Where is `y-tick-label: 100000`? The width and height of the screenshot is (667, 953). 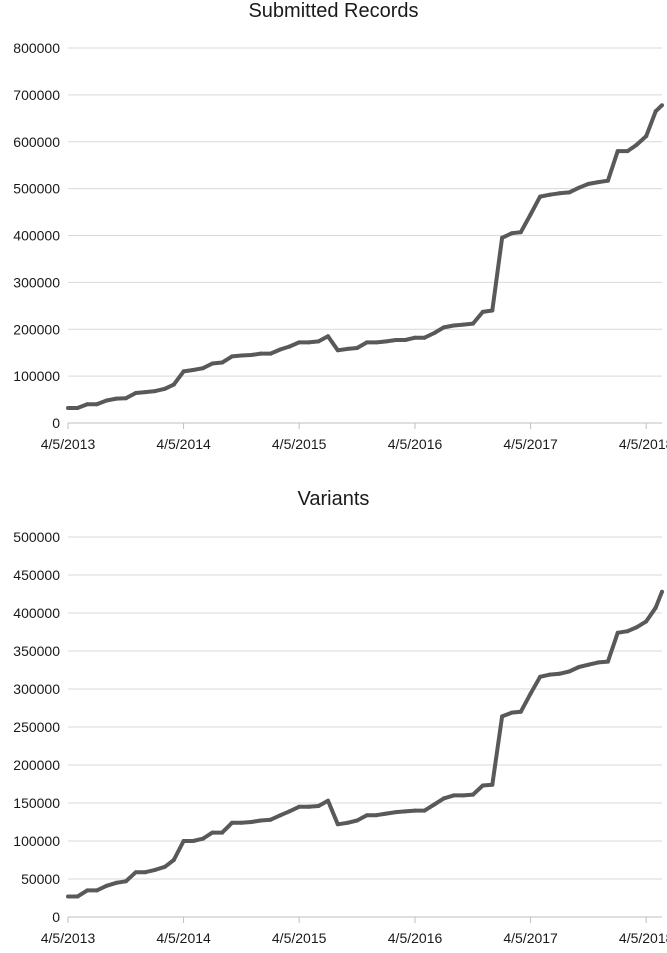 y-tick-label: 100000 is located at coordinates (36, 376).